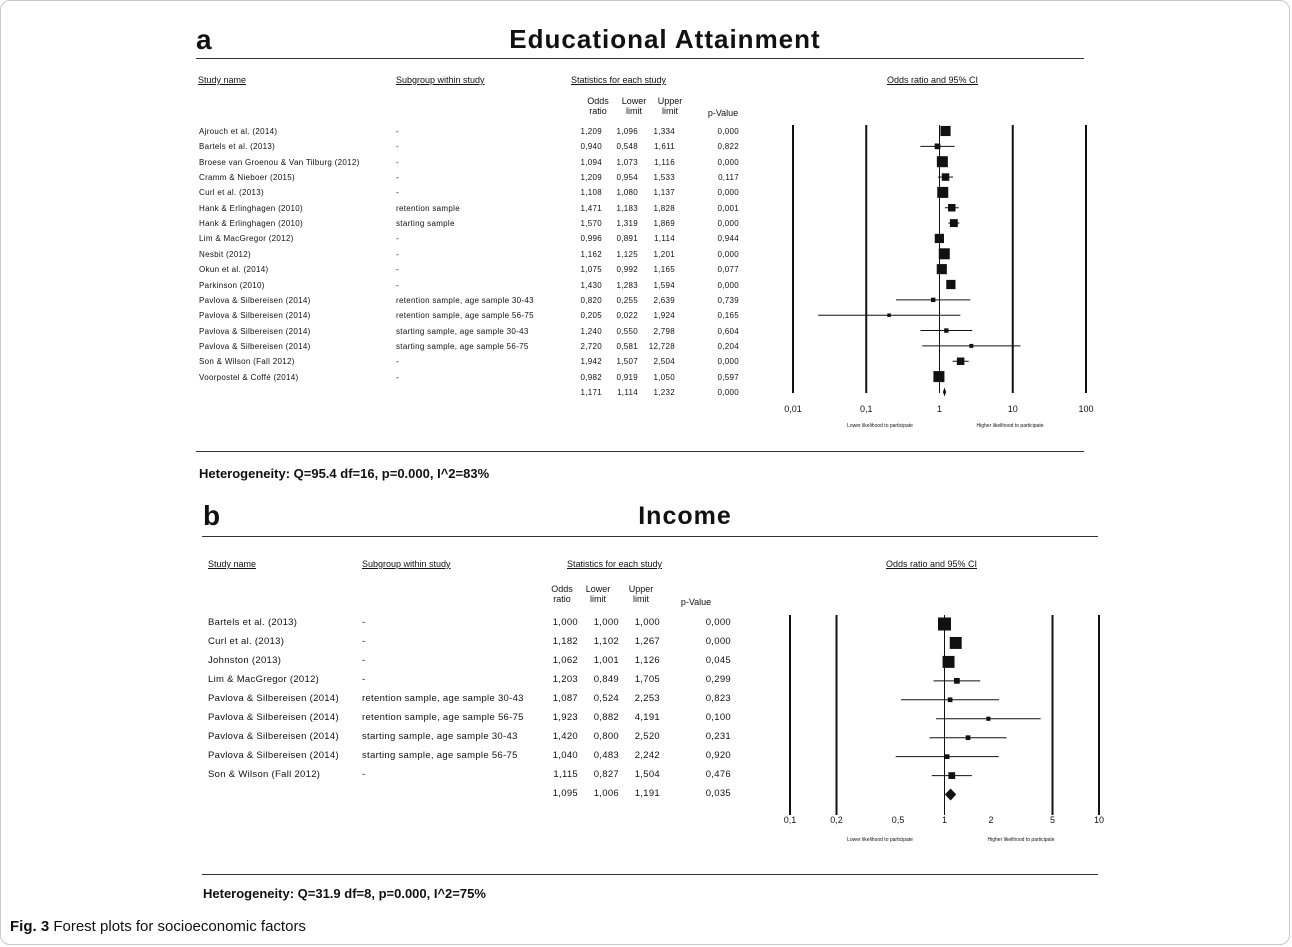 This screenshot has width=1292, height=947. Describe the element at coordinates (718, 717) in the screenshot. I see `p-value-cell: 0,100` at that location.